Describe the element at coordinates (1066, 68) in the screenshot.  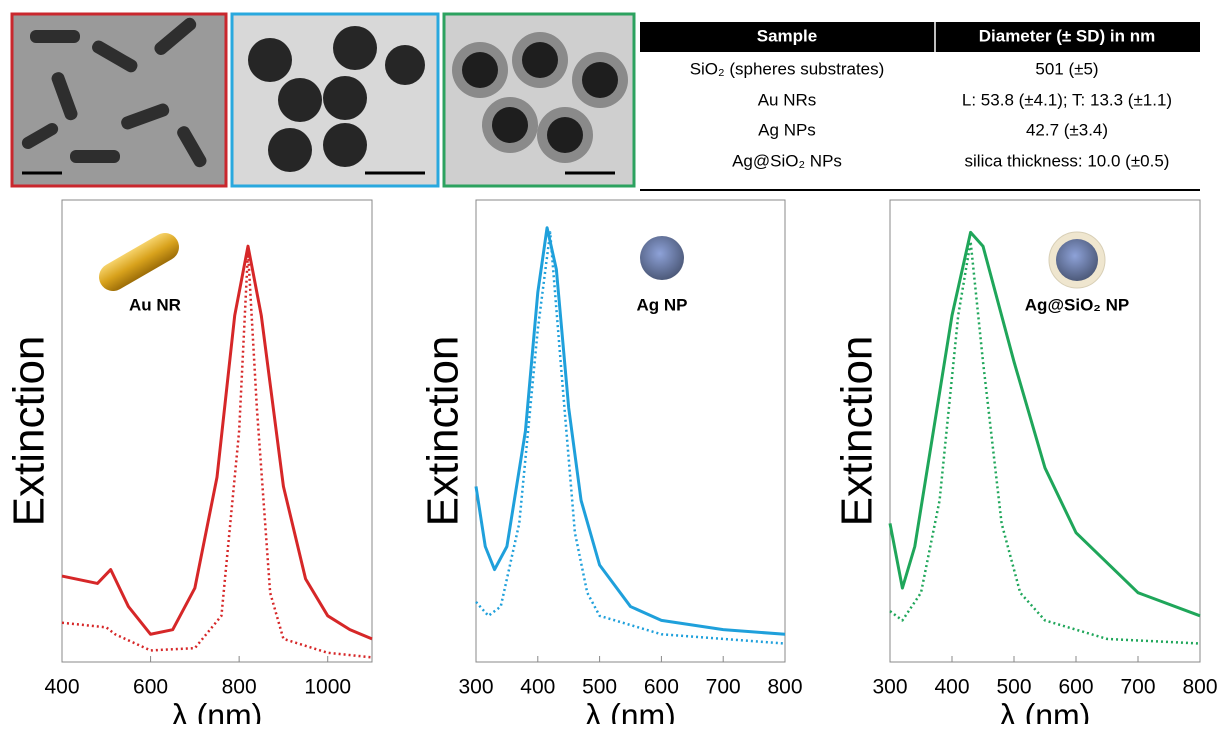
I see `table-cell: 501 (±5)` at that location.